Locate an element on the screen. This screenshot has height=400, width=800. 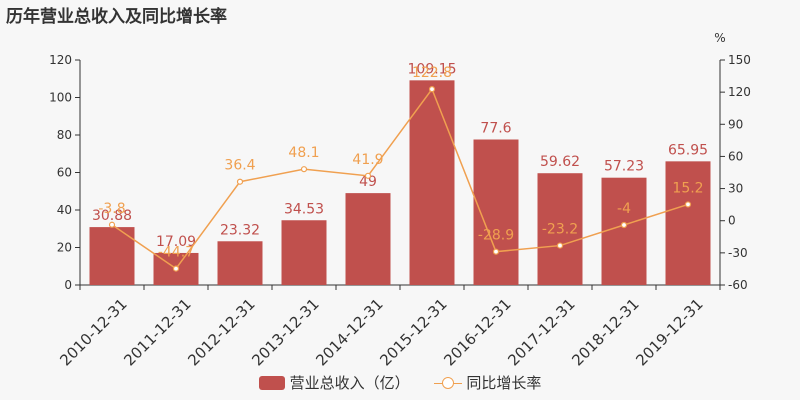
right-axis-unit: % is located at coordinates (719, 38).